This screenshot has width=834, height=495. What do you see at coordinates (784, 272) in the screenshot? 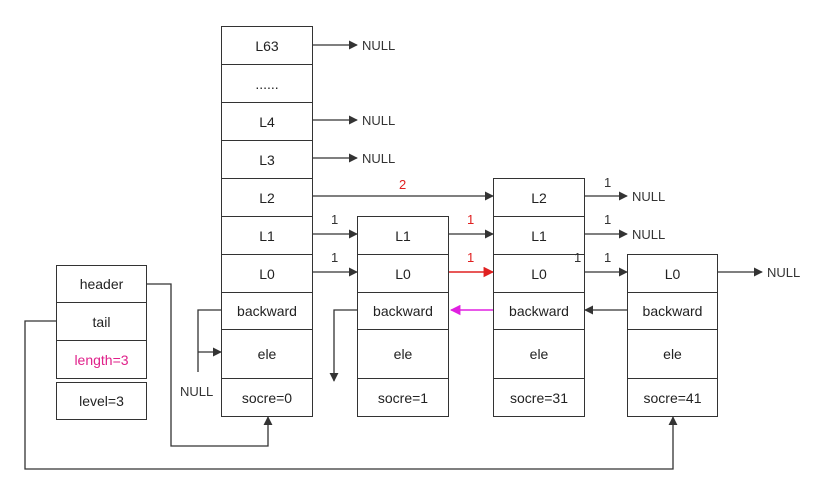
I see `null-label-node3-l0: NULL` at bounding box center [784, 272].